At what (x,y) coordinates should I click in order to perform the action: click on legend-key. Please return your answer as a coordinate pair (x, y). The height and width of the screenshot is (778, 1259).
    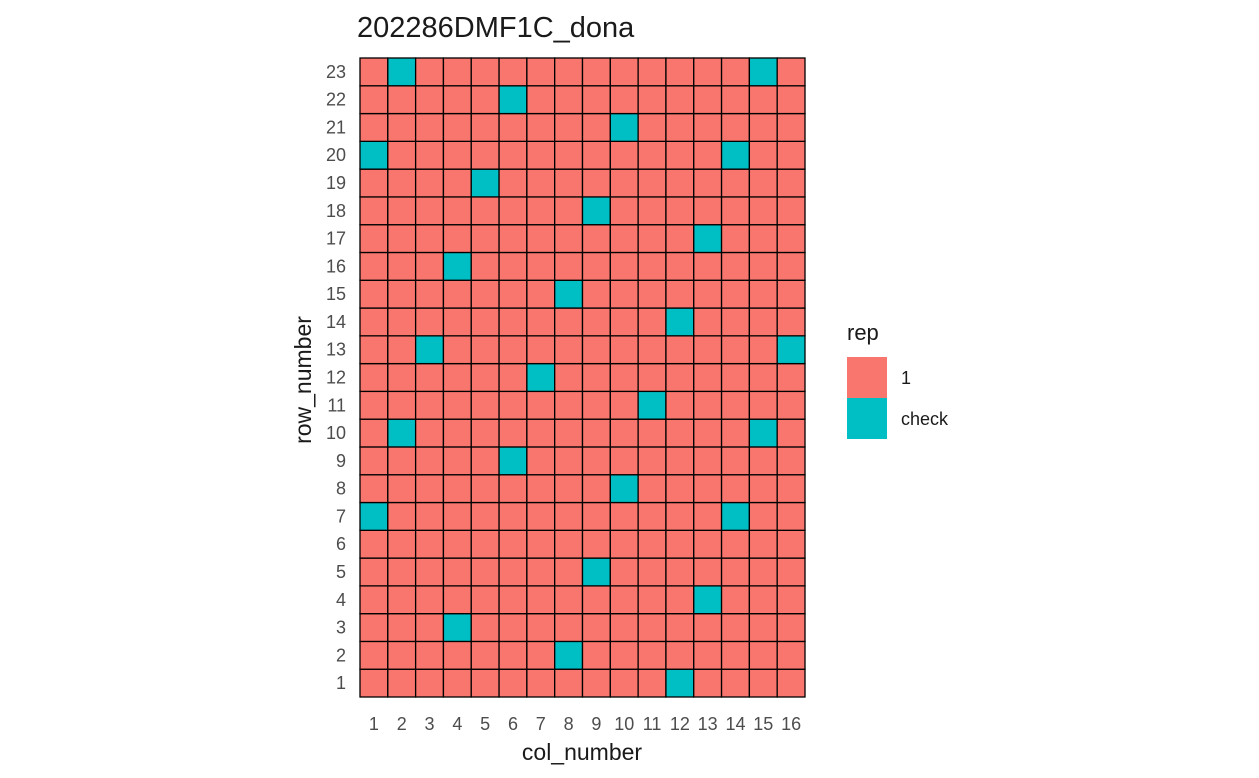
    Looking at the image, I should click on (867, 418).